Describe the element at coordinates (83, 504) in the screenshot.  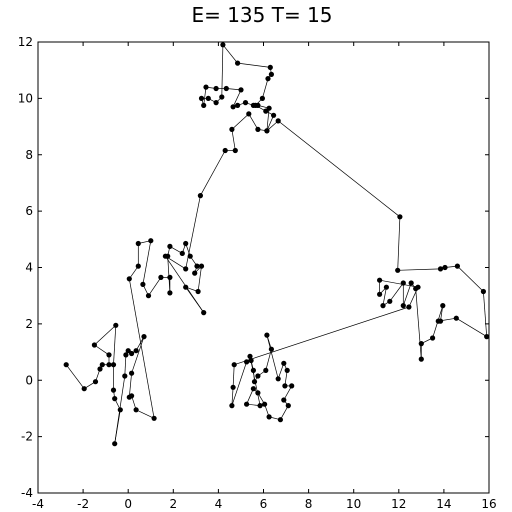
I see `x-tick-label: -2` at that location.